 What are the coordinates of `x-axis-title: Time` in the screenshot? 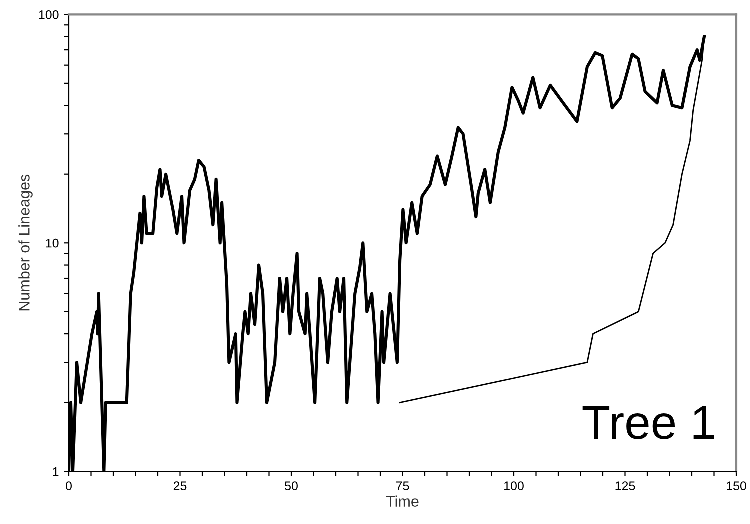 It's located at (402, 501).